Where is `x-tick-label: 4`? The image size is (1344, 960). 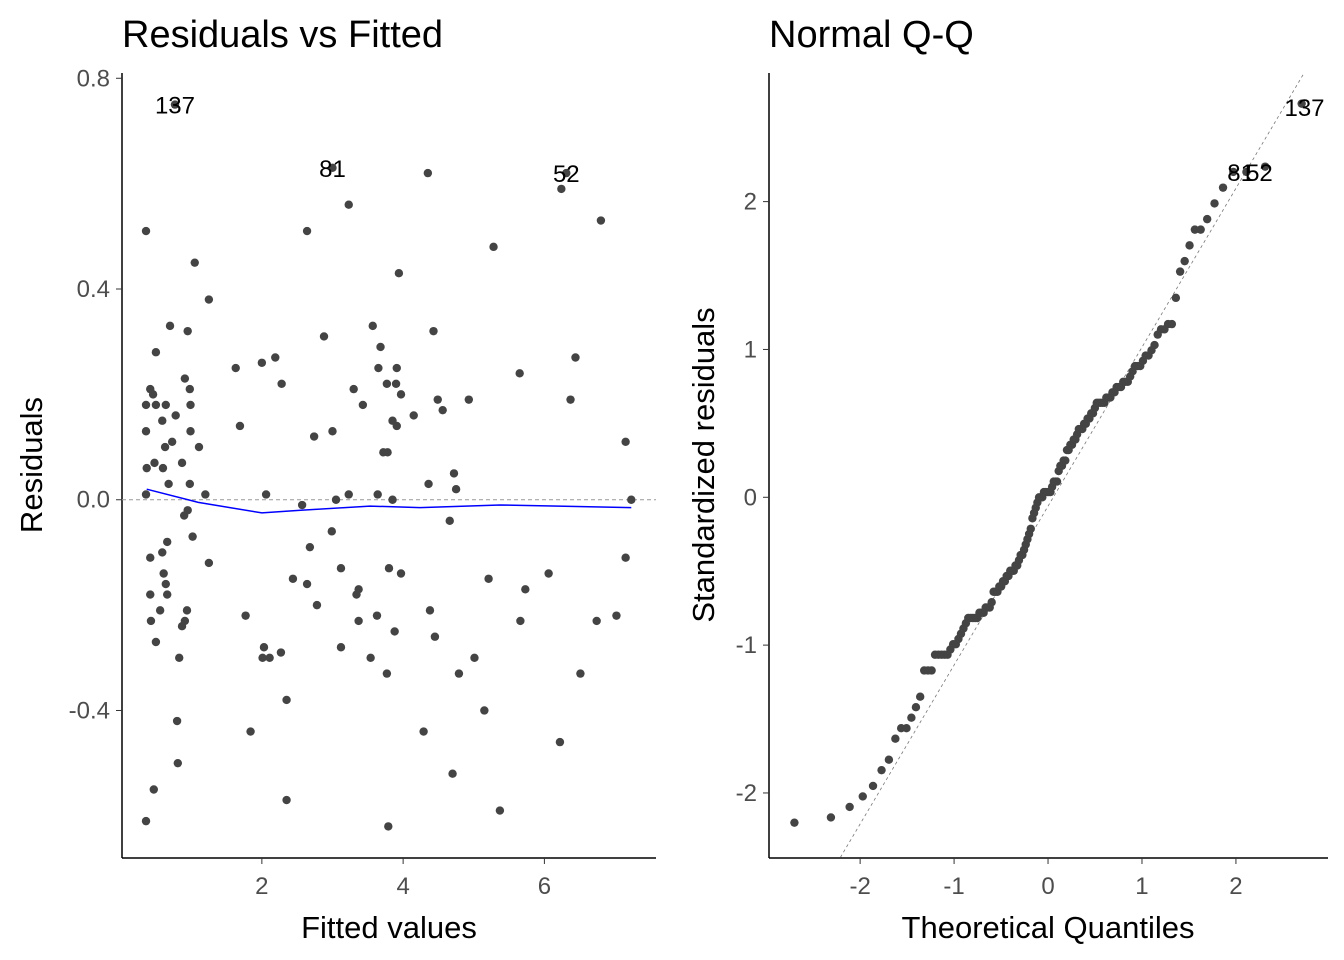
x-tick-label: 4 is located at coordinates (402, 886).